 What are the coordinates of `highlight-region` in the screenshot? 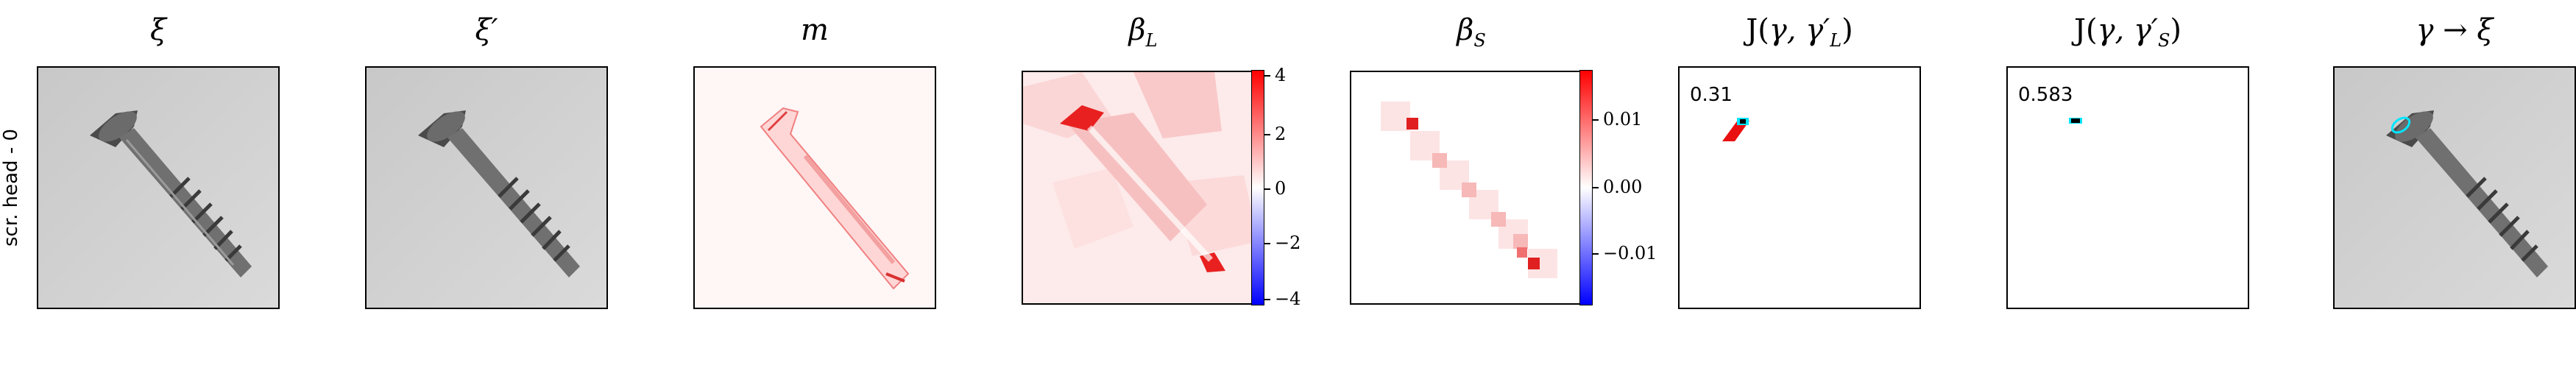 It's located at (2401, 125).